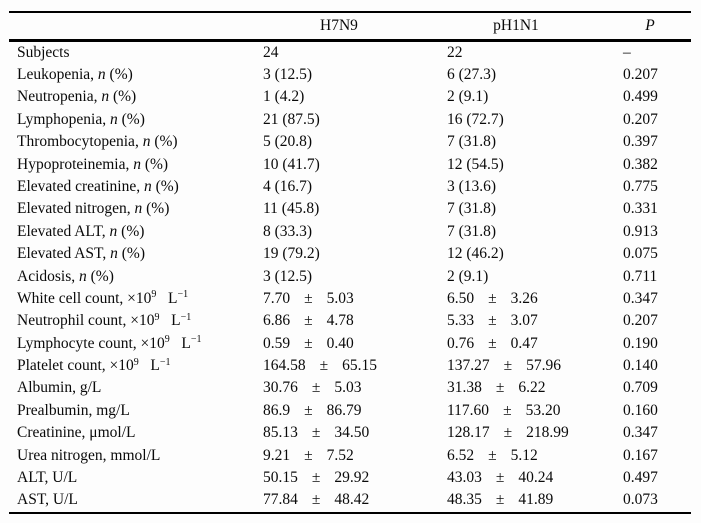 Image resolution: width=701 pixels, height=523 pixels. I want to click on cell-ph1n1: 6.52 ±5.12, so click(535, 456).